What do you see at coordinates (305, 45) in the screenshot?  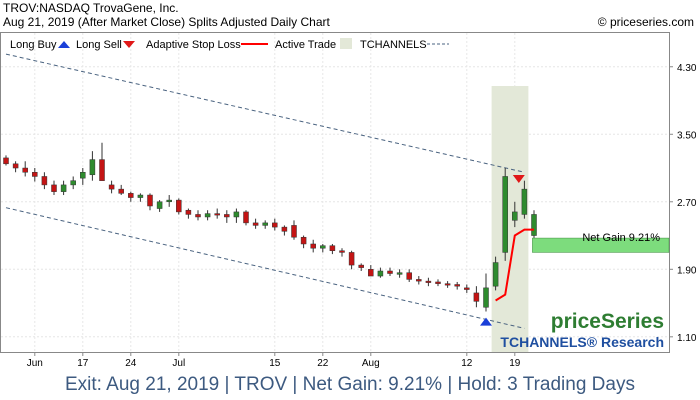 I see `legend-active-trade: Active Trade` at bounding box center [305, 45].